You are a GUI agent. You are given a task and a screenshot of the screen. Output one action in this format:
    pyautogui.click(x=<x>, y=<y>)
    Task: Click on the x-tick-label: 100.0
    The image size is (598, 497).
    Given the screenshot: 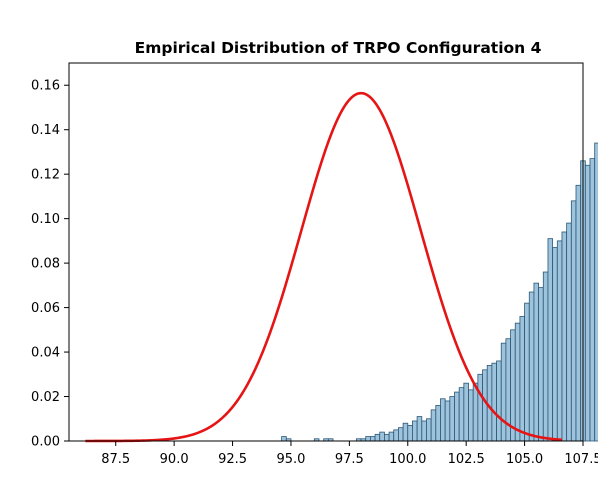 What is the action you would take?
    pyautogui.click(x=407, y=459)
    